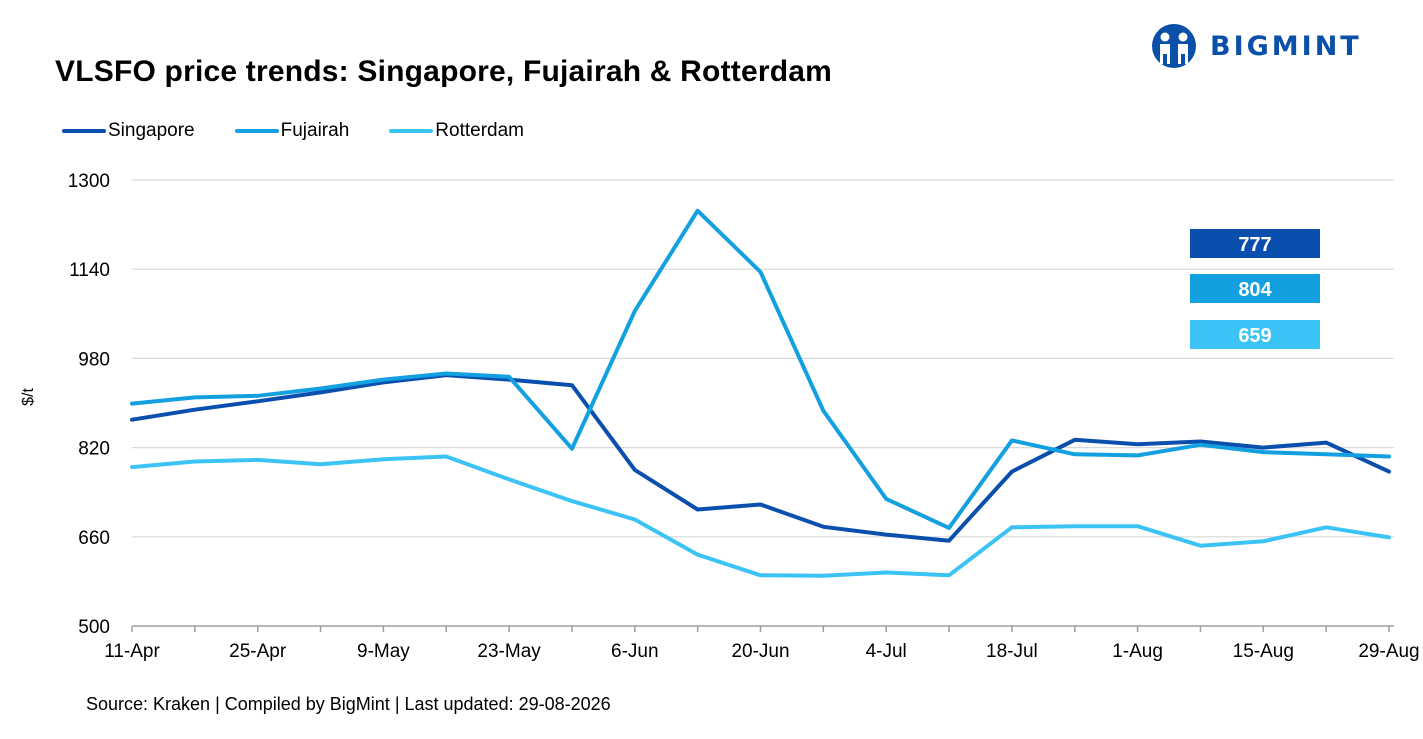  Describe the element at coordinates (256, 131) in the screenshot. I see `legend-swatch-fujairah` at that location.